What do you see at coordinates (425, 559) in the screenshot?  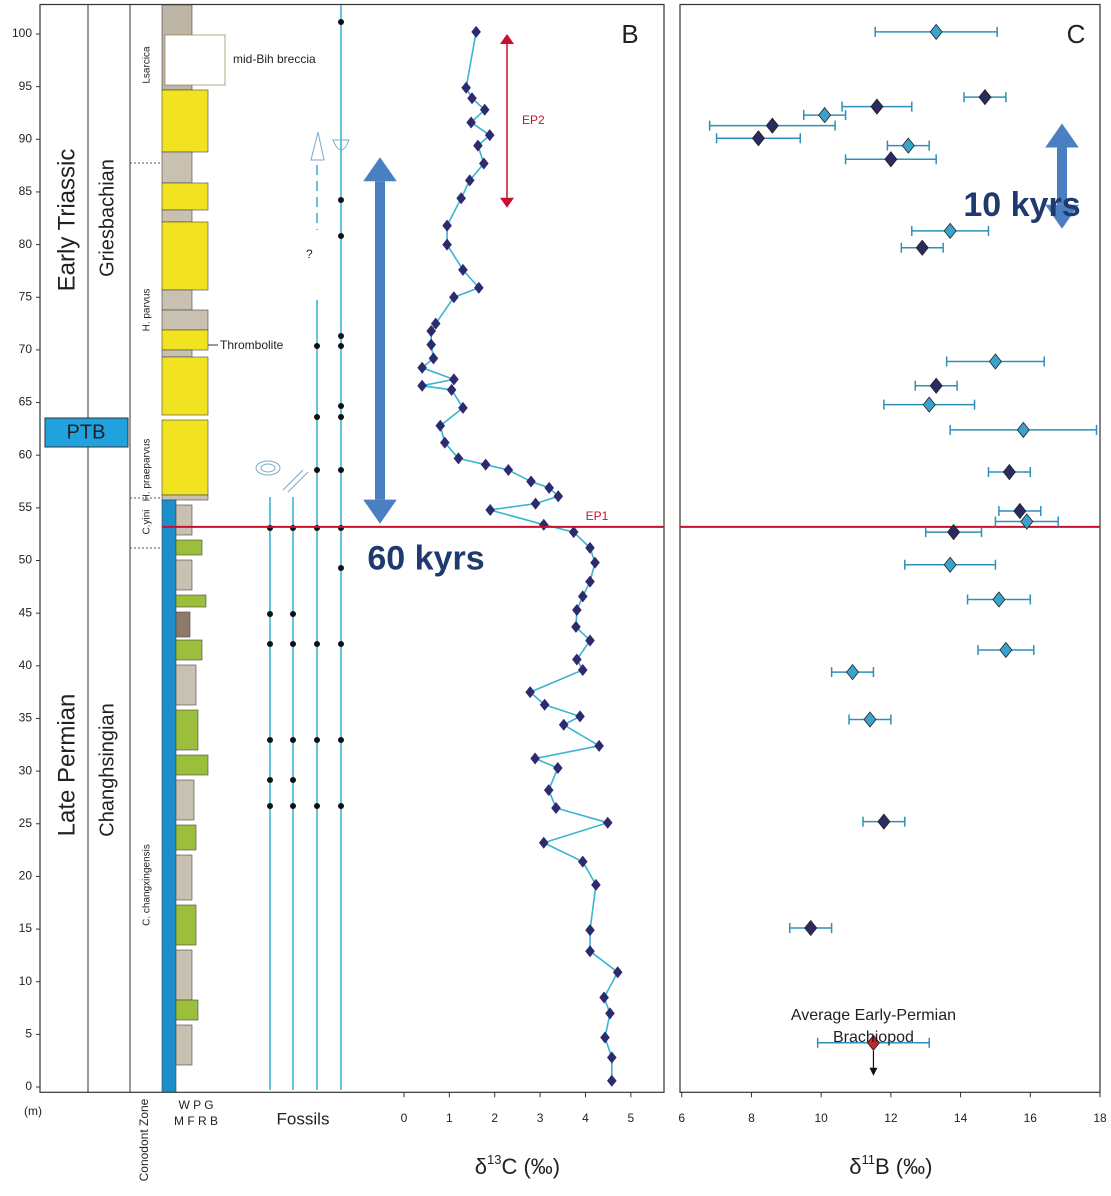 I see `arrow-label: 60 kyrs` at bounding box center [425, 559].